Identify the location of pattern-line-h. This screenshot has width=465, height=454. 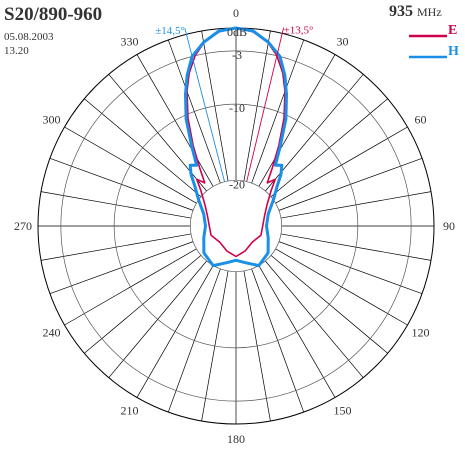
(236, 147).